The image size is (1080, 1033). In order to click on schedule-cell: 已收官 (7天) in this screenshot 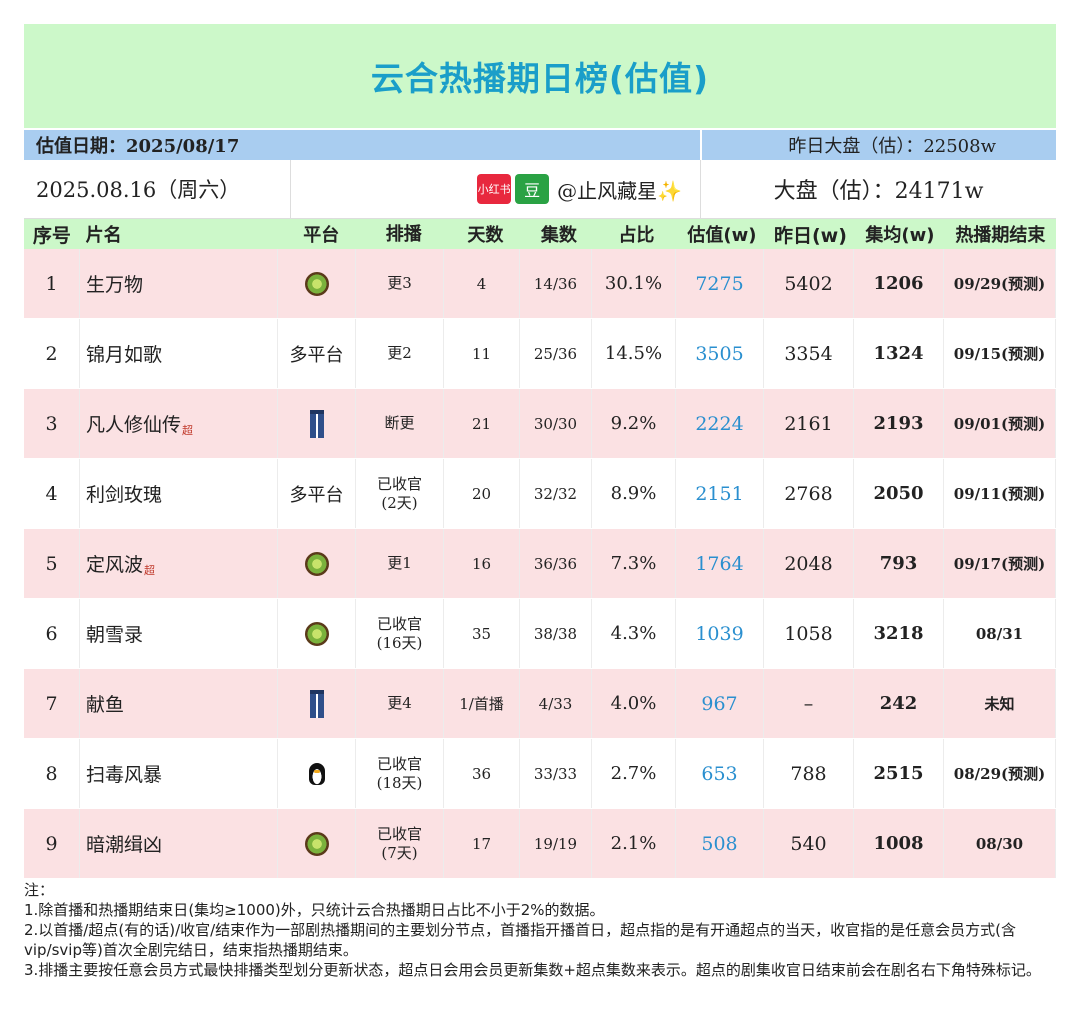, I will do `click(400, 843)`.